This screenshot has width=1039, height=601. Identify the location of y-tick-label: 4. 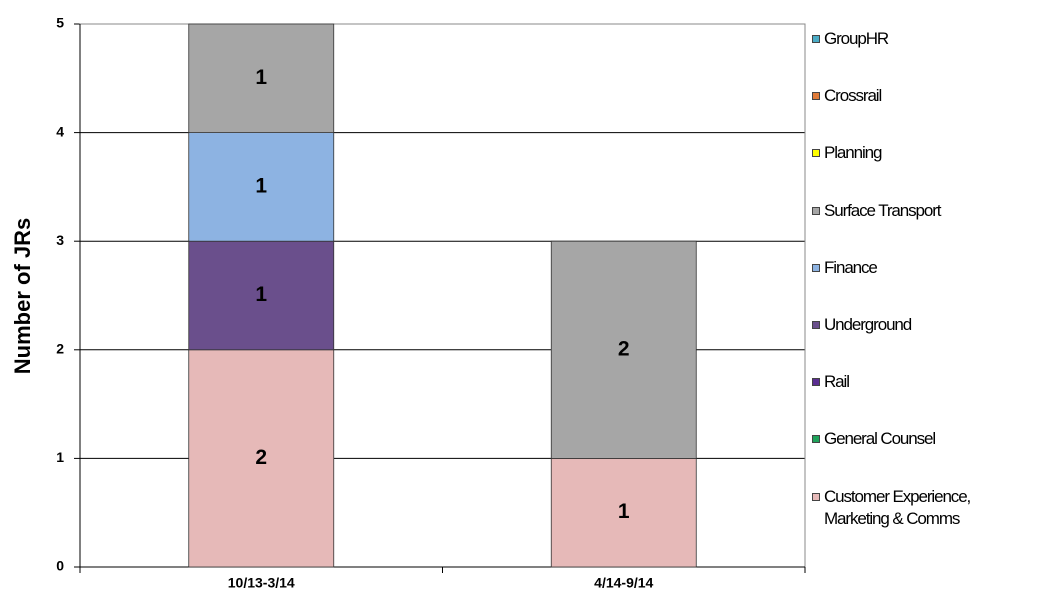
(60, 131).